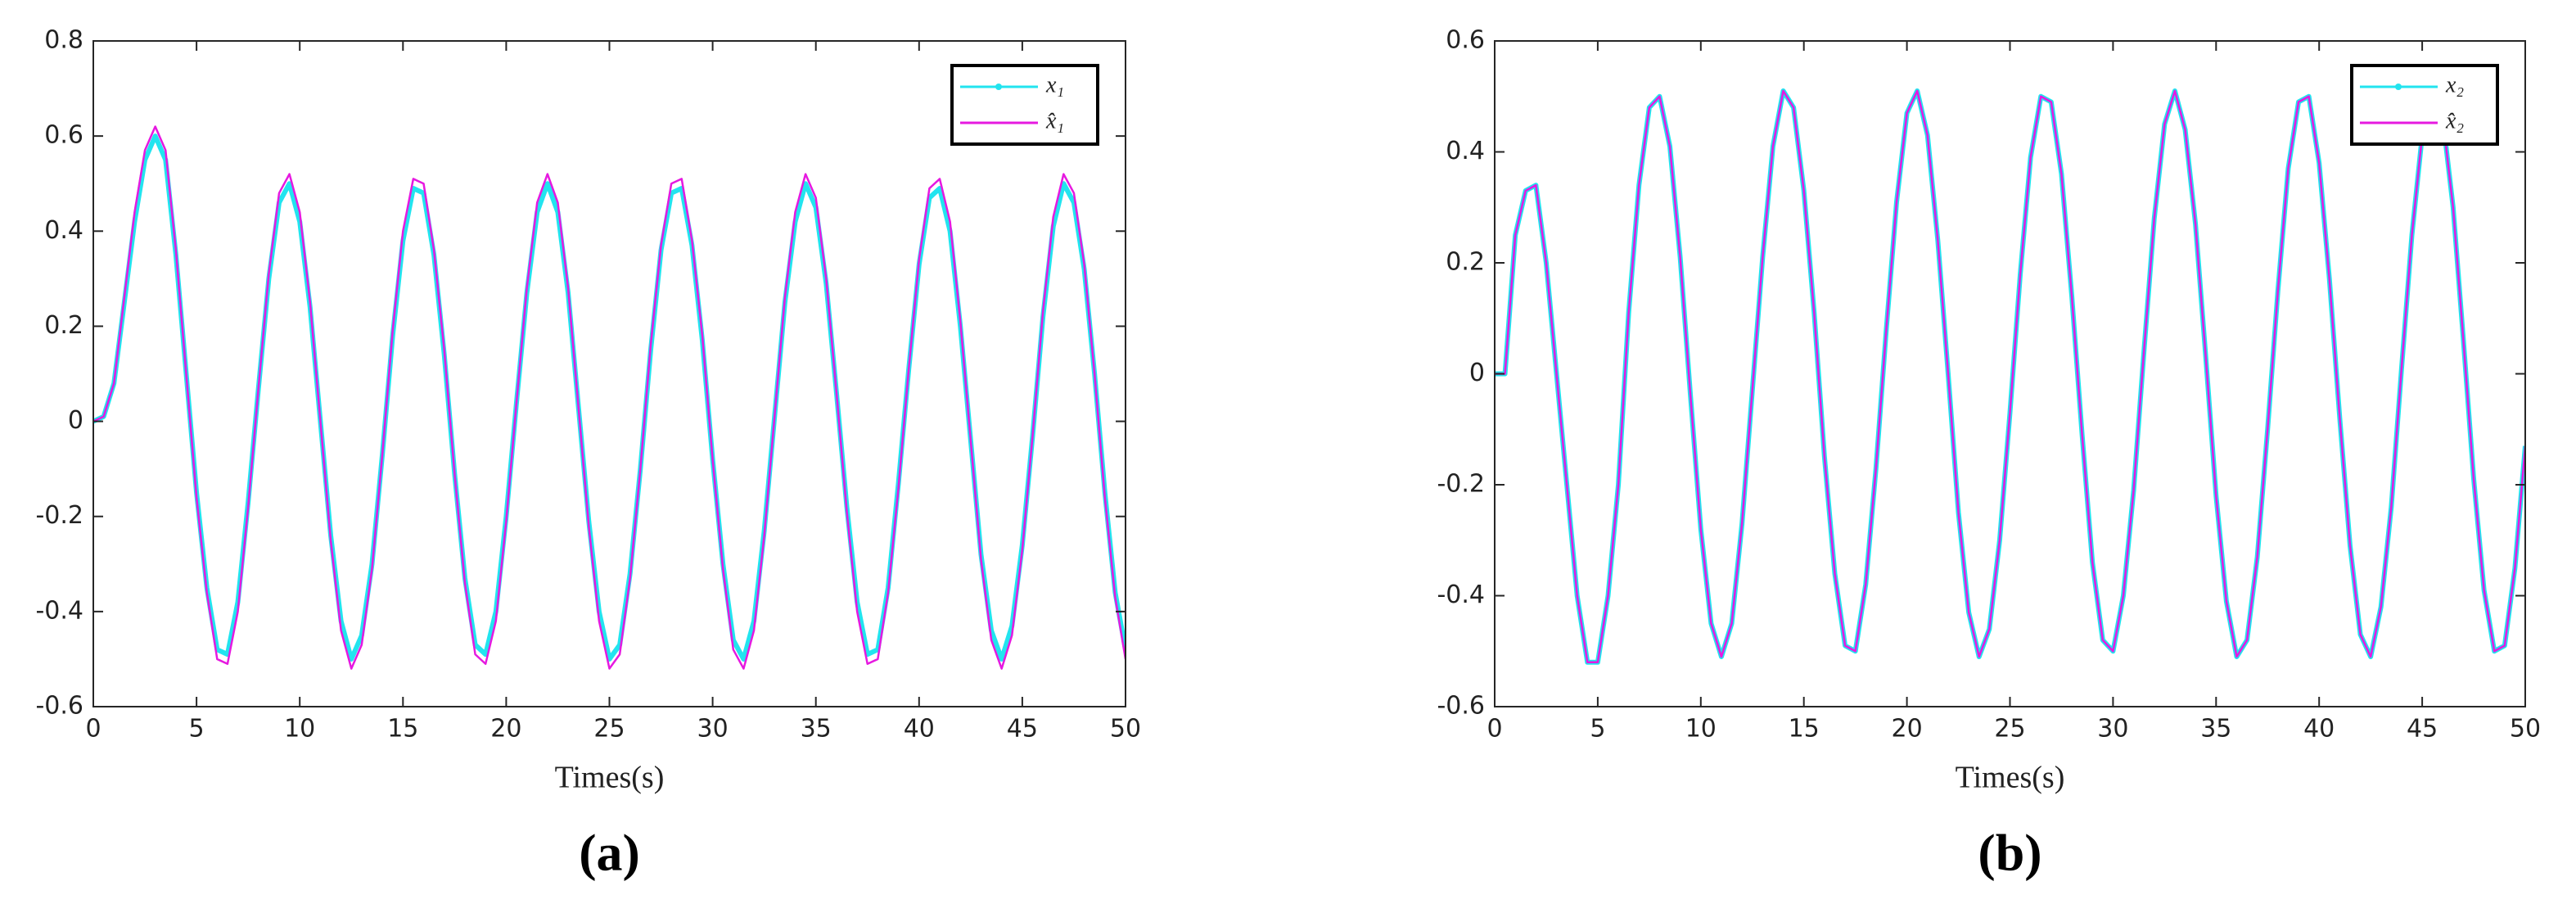 This screenshot has width=2576, height=913. Describe the element at coordinates (2454, 120) in the screenshot. I see `legend-label: x̂₂` at that location.